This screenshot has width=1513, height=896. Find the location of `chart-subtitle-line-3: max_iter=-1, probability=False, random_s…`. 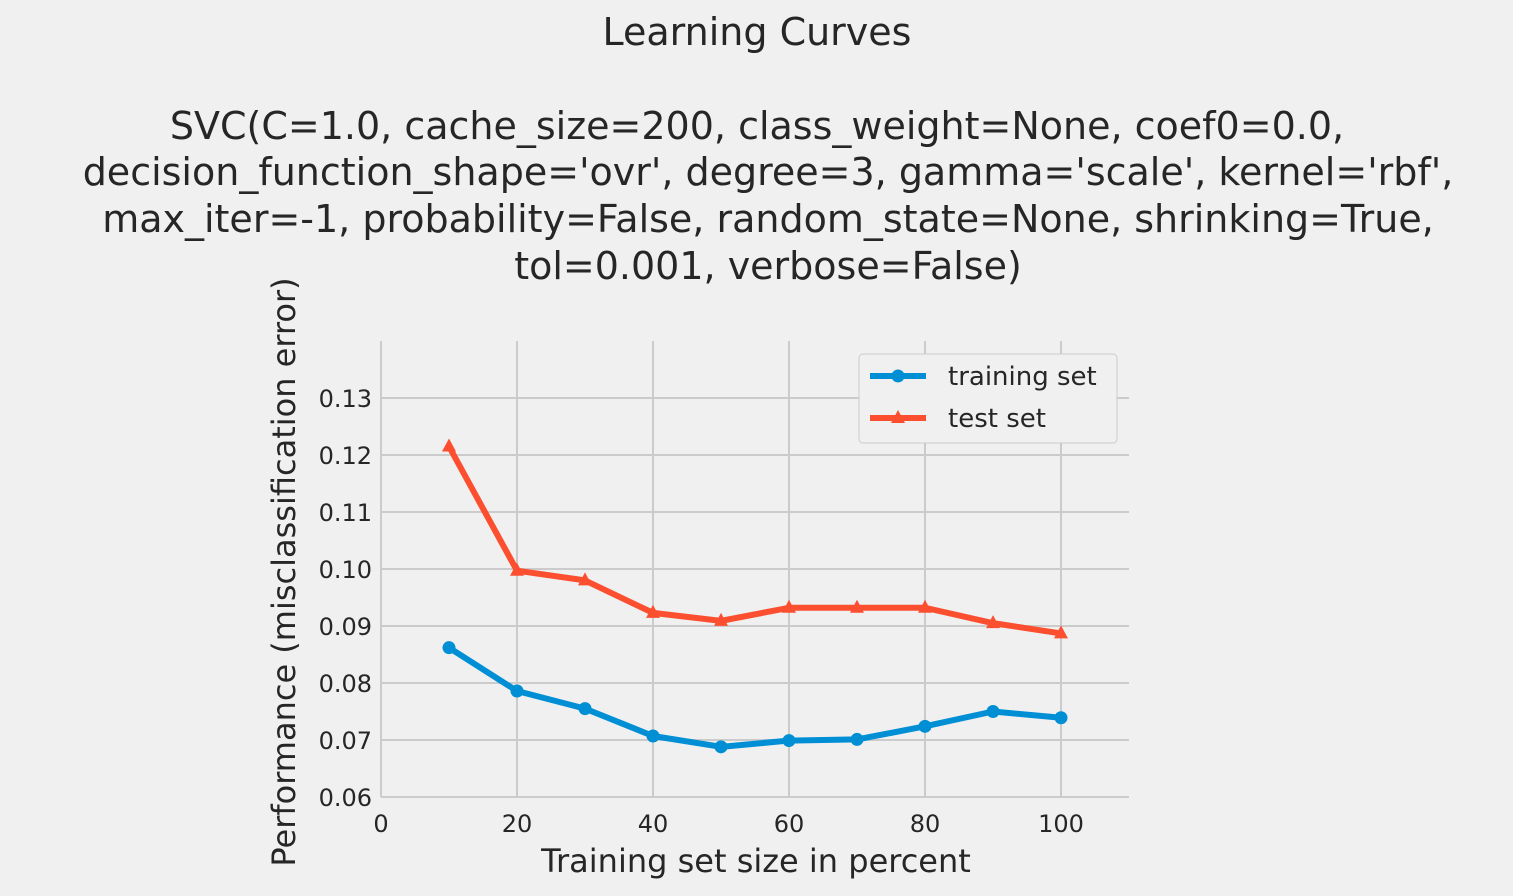

chart-subtitle-line-3: max_iter=-1, probability=False, random_s… is located at coordinates (768, 219).